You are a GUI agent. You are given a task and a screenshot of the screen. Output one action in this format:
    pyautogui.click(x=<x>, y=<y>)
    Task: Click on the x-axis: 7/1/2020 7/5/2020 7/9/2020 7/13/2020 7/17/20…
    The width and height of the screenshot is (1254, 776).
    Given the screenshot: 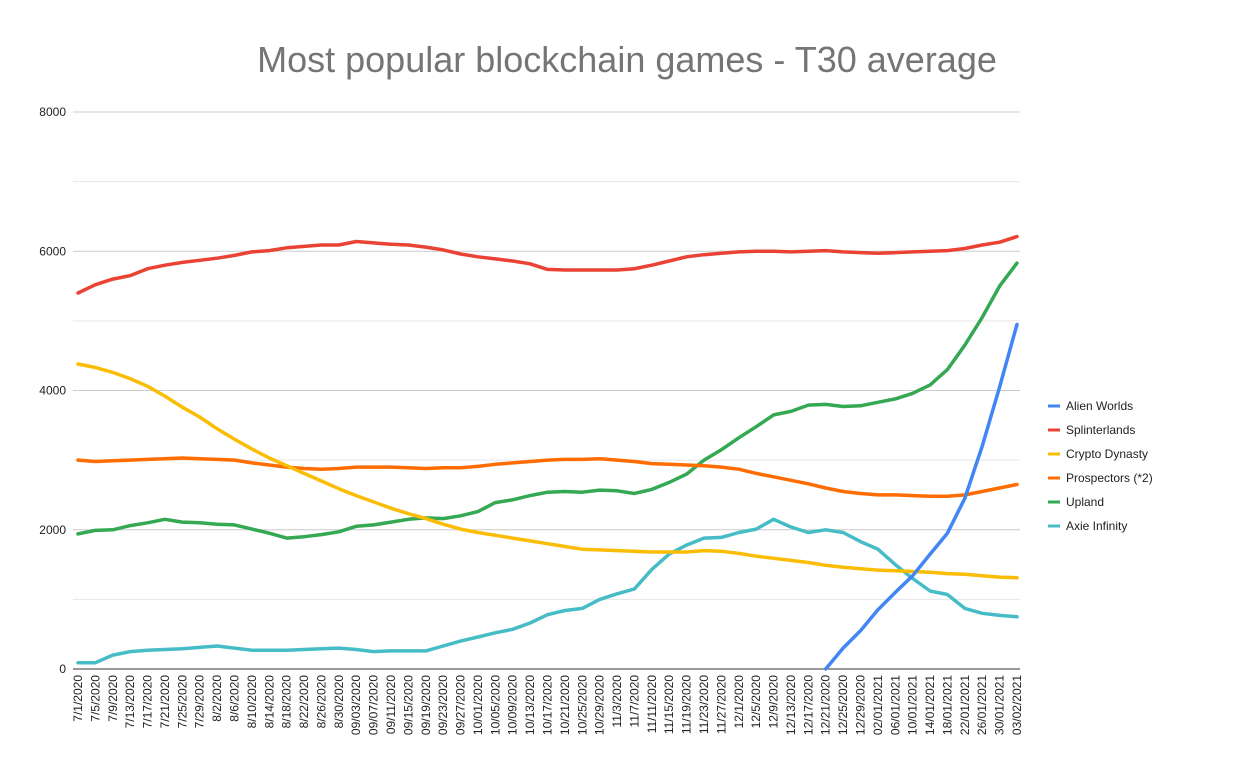 What is the action you would take?
    pyautogui.click(x=547, y=705)
    